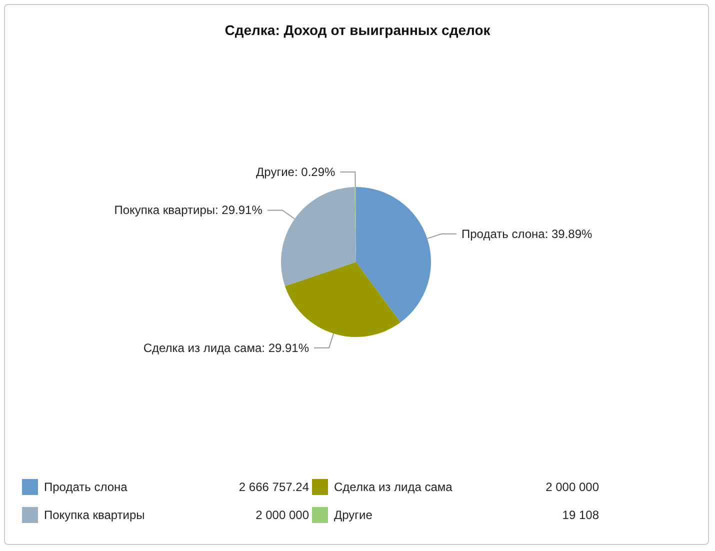 Image resolution: width=715 pixels, height=551 pixels. What do you see at coordinates (86, 487) in the screenshot?
I see `legend-label: Продать слона` at bounding box center [86, 487].